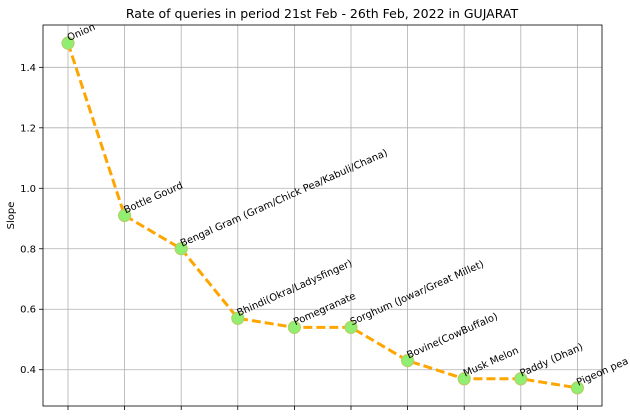 The height and width of the screenshot is (419, 630). Describe the element at coordinates (28, 370) in the screenshot. I see `y-tick-label: 0.4` at that location.